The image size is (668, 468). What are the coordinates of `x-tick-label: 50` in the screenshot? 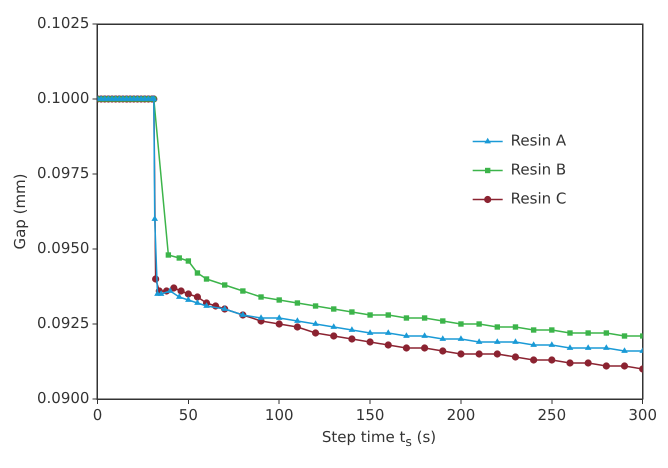 It's located at (188, 415).